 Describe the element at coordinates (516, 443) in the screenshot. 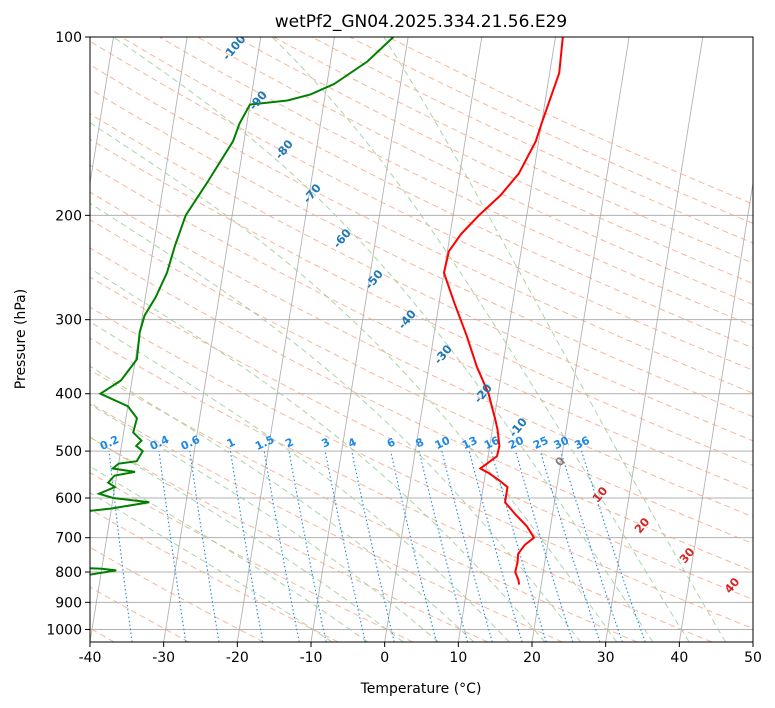

I see `mixing-ratio-label: 20` at that location.